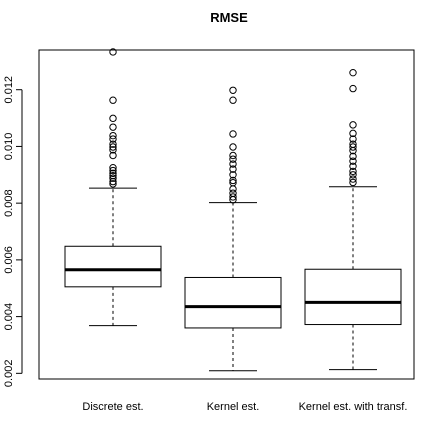 Image resolution: width=425 pixels, height=423 pixels. Describe the element at coordinates (233, 407) in the screenshot. I see `x-category-label: Kernel est.` at that location.